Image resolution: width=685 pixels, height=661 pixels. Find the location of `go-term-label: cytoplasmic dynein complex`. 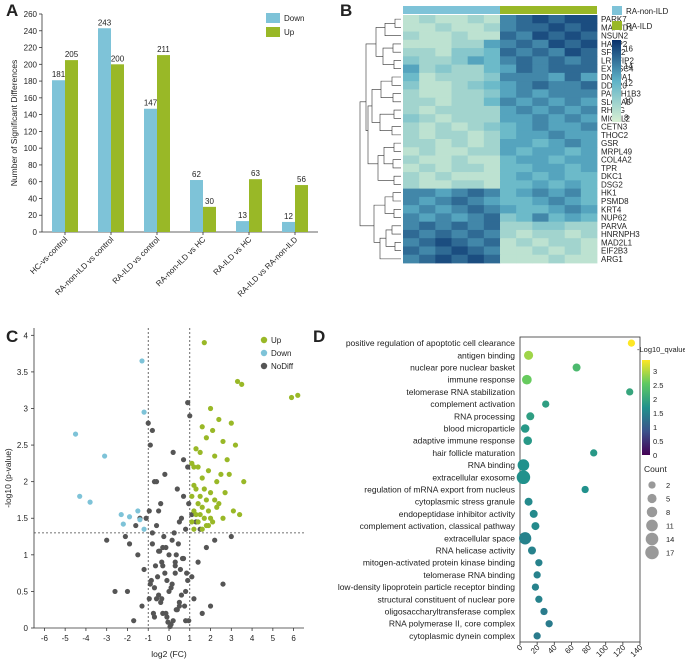

go-term-label: cytoplasmic dynein complex is located at coordinates (462, 636).